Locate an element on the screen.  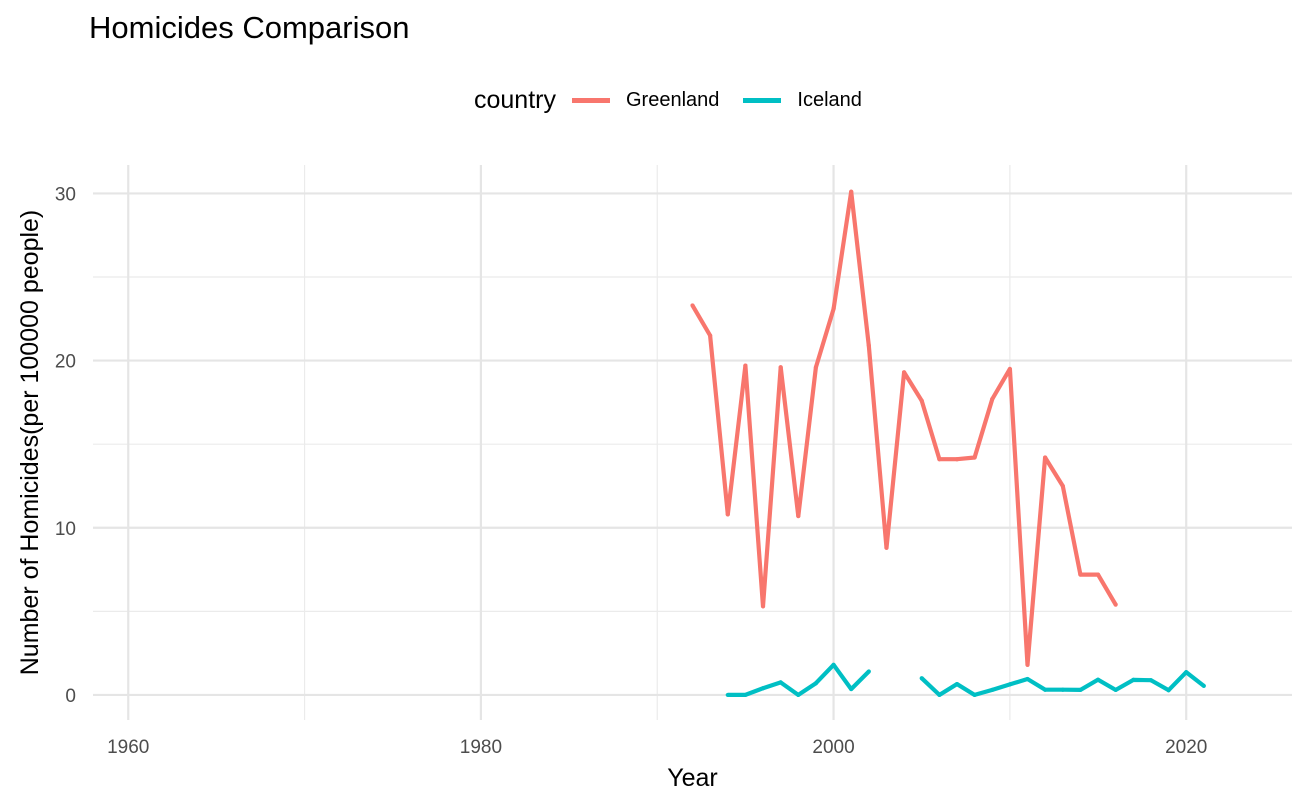
legend-key-iceland is located at coordinates (762, 100).